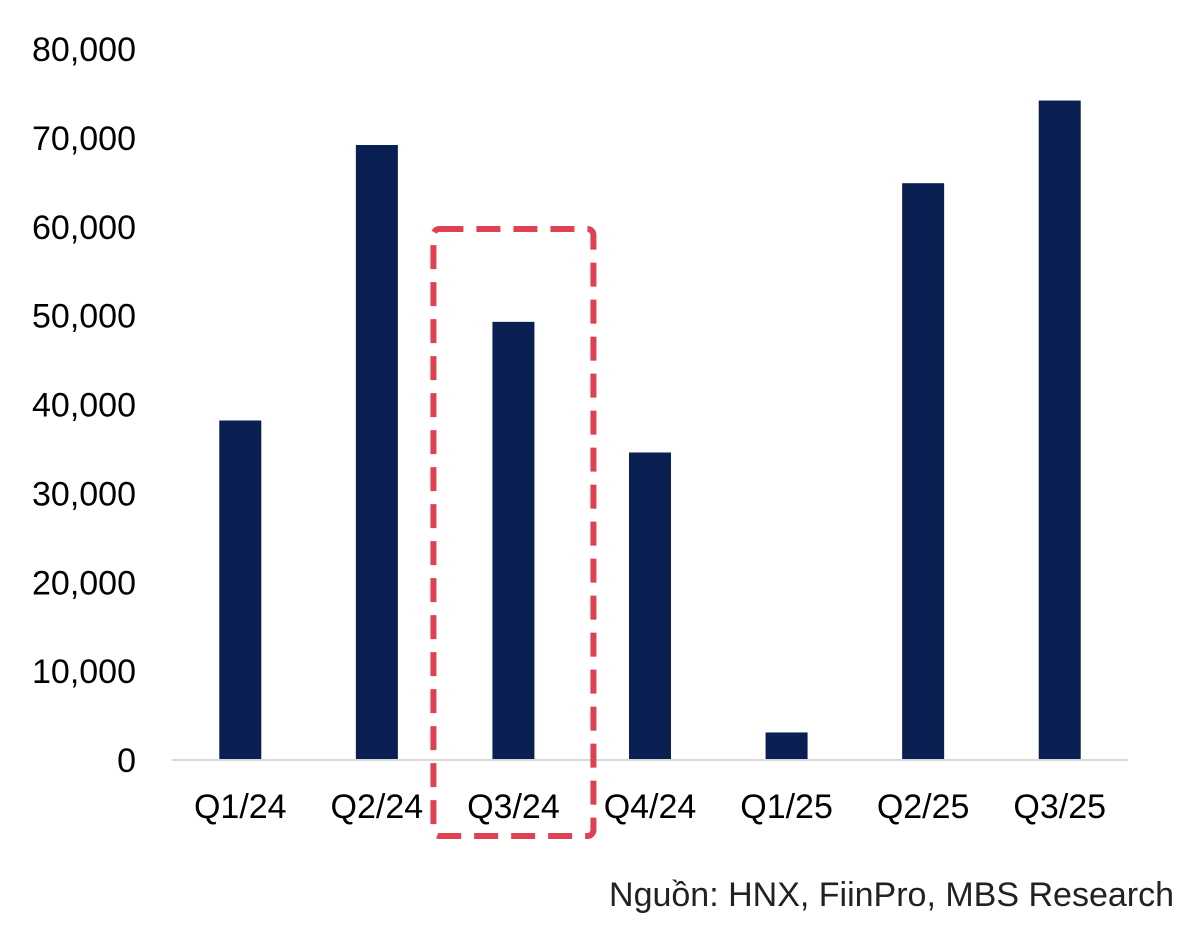 This screenshot has height=928, width=1200. Describe the element at coordinates (377, 807) in the screenshot. I see `x-tick-label: Q2/24` at that location.